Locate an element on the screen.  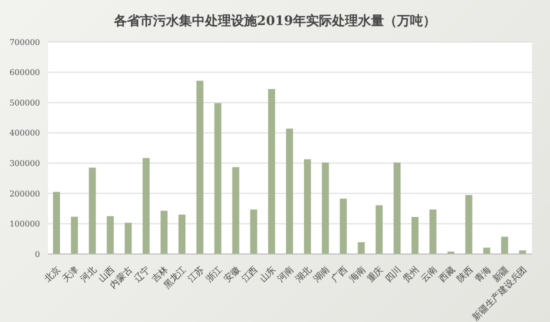
x-tick-label: 安徽 is located at coordinates (232, 274).